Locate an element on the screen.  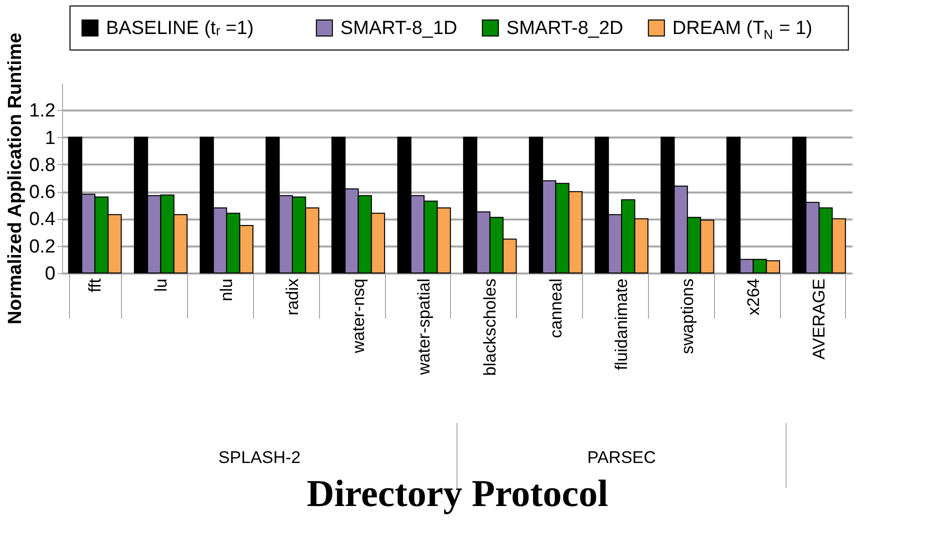
x-tick-label: x264 is located at coordinates (753, 297).